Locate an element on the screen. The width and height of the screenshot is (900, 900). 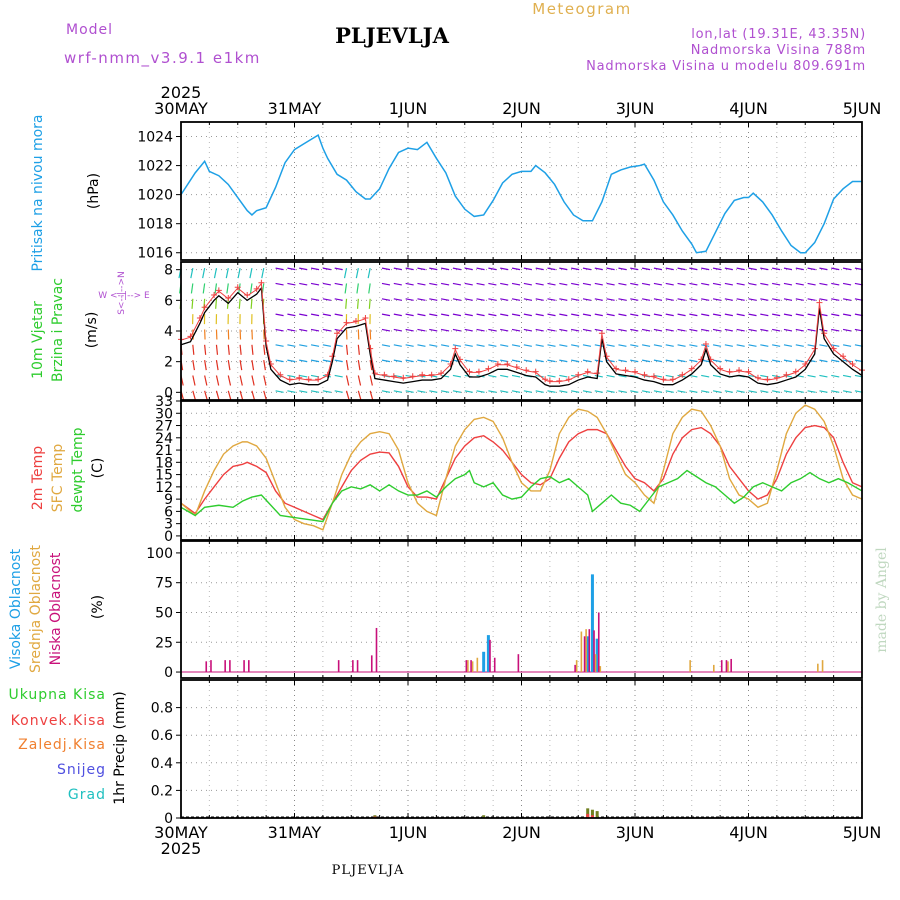
panel-frame is located at coordinates (521, 609).